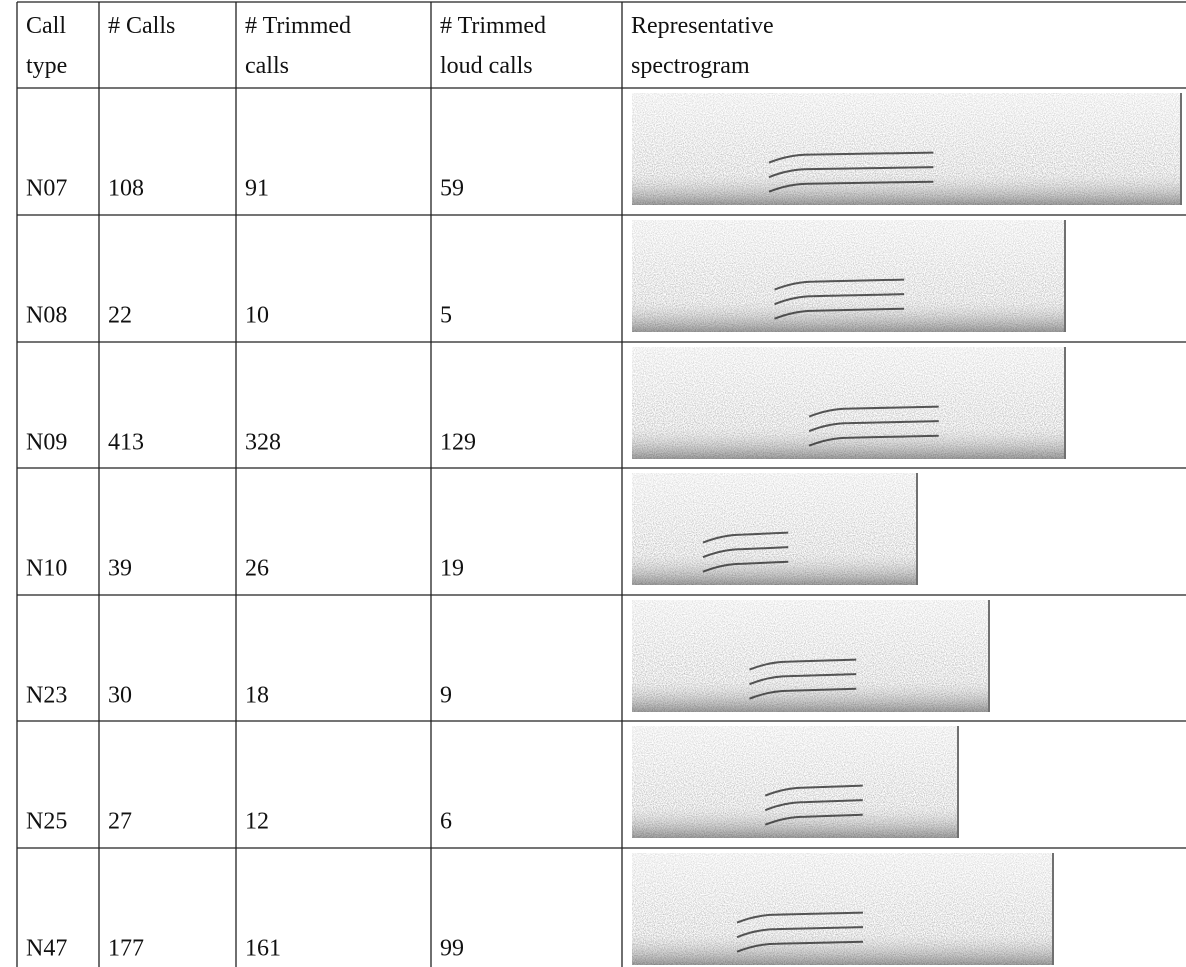 The width and height of the screenshot is (1186, 967). What do you see at coordinates (257, 569) in the screenshot?
I see `count-cell: 26` at bounding box center [257, 569].